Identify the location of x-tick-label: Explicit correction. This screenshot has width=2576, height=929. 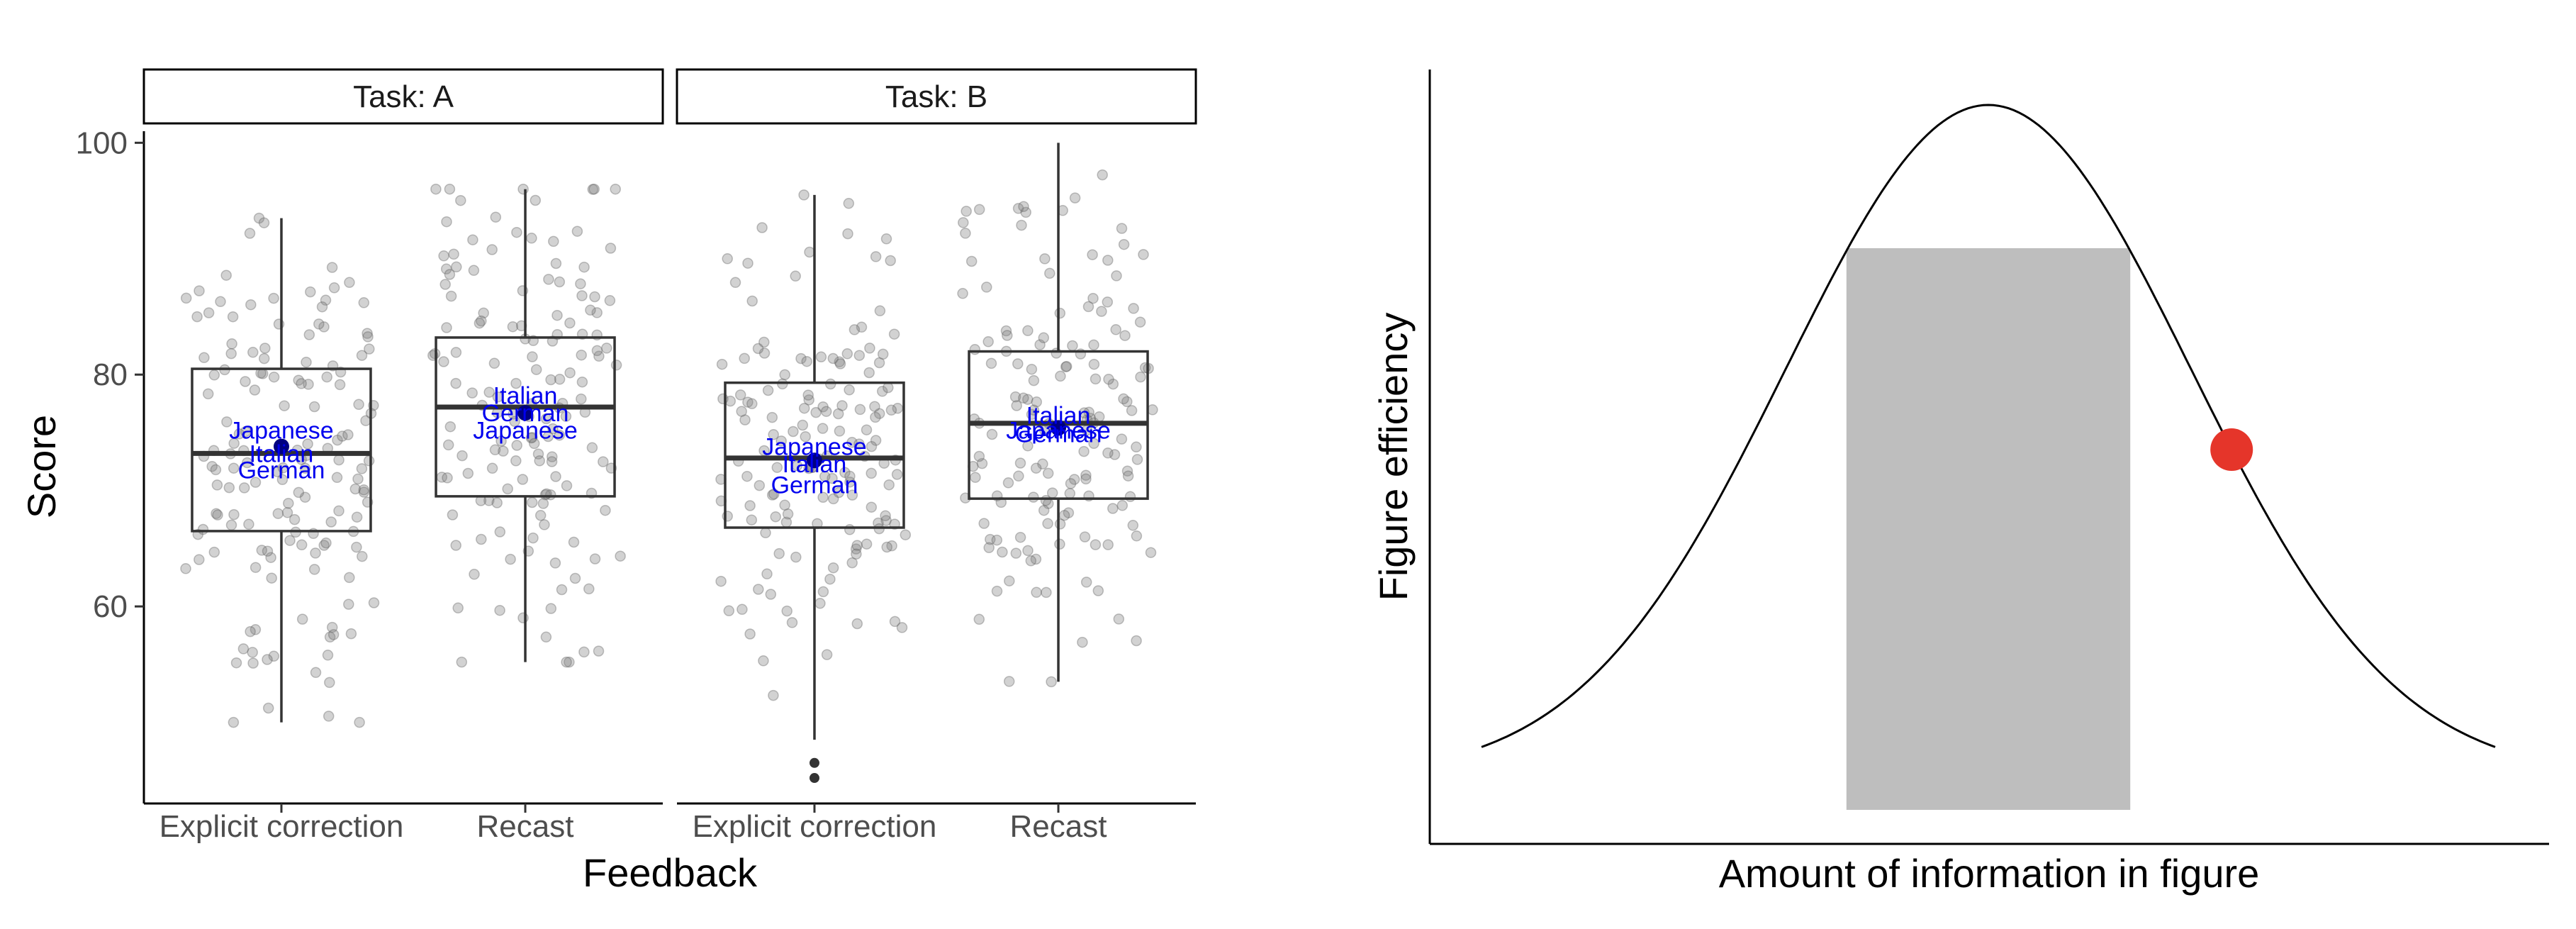
(815, 827).